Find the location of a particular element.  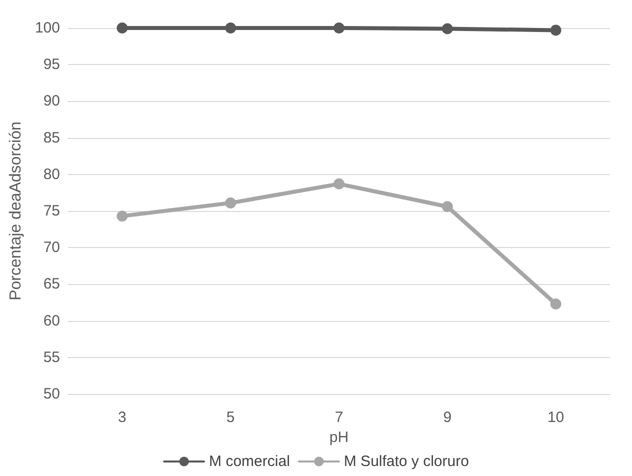

x-tick-label: 7 is located at coordinates (339, 417).